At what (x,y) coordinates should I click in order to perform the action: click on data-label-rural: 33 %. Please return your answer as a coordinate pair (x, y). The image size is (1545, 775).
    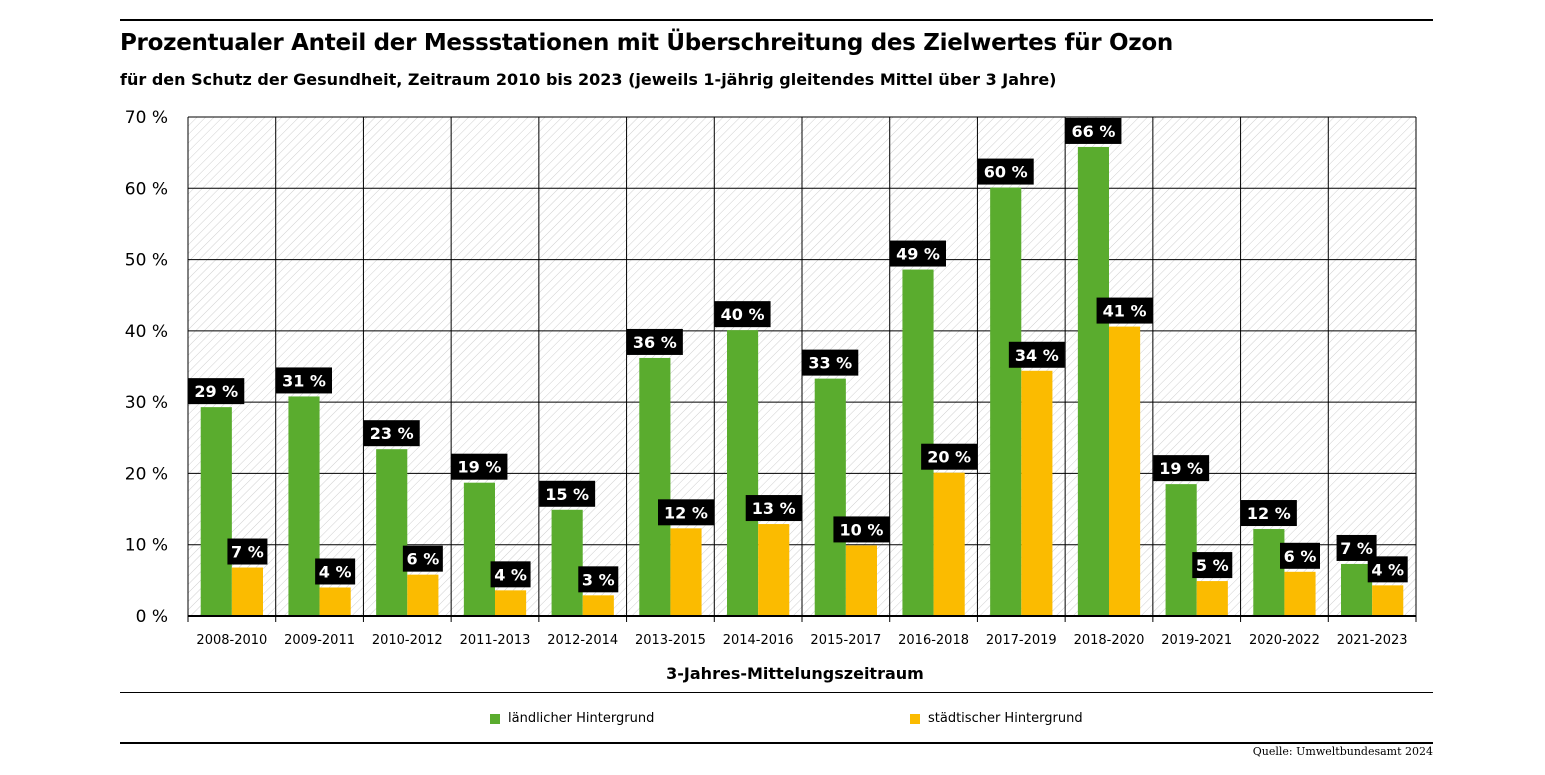
    Looking at the image, I should click on (830, 363).